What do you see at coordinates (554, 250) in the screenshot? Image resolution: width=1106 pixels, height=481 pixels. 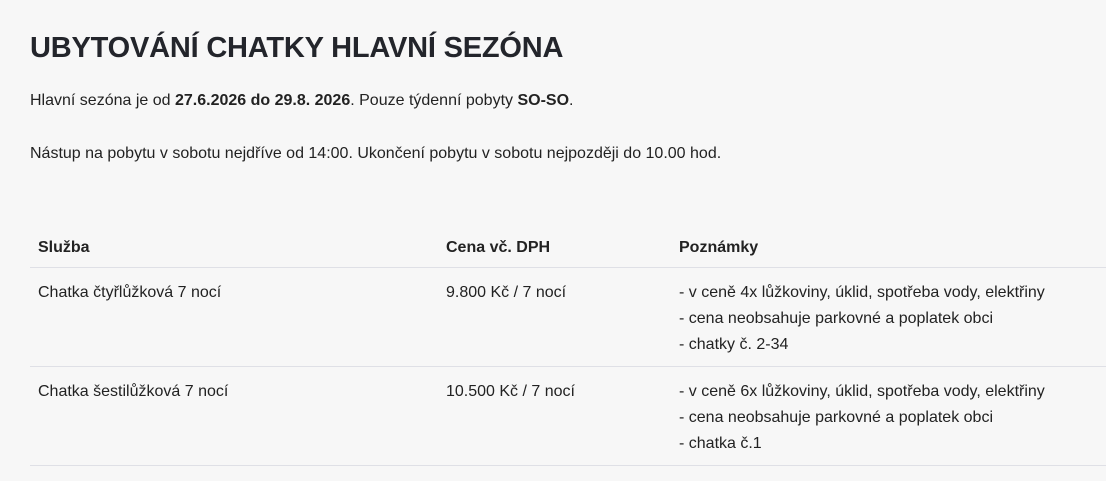 I see `header-price: Cena vč. DPH` at bounding box center [554, 250].